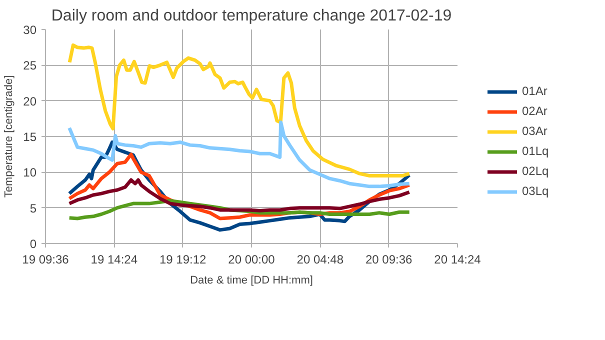  Describe the element at coordinates (535, 131) in the screenshot. I see `legend-label: 03Ar` at that location.